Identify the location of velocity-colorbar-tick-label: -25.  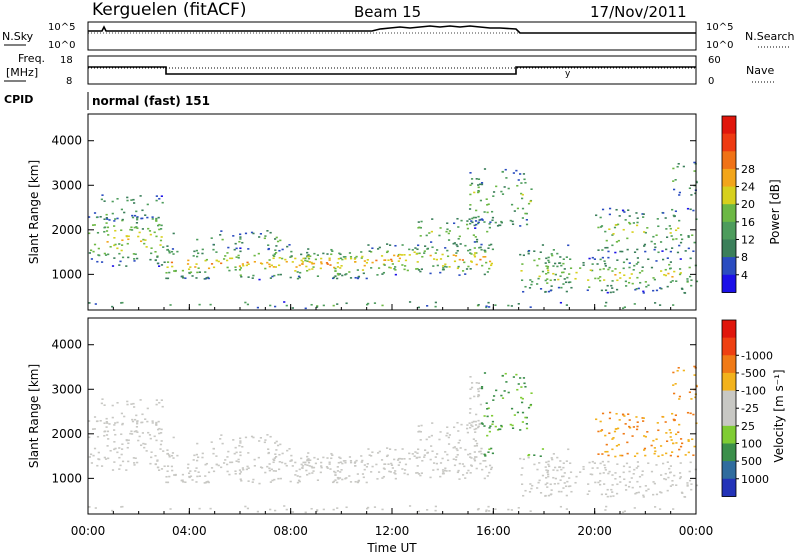
(750, 408).